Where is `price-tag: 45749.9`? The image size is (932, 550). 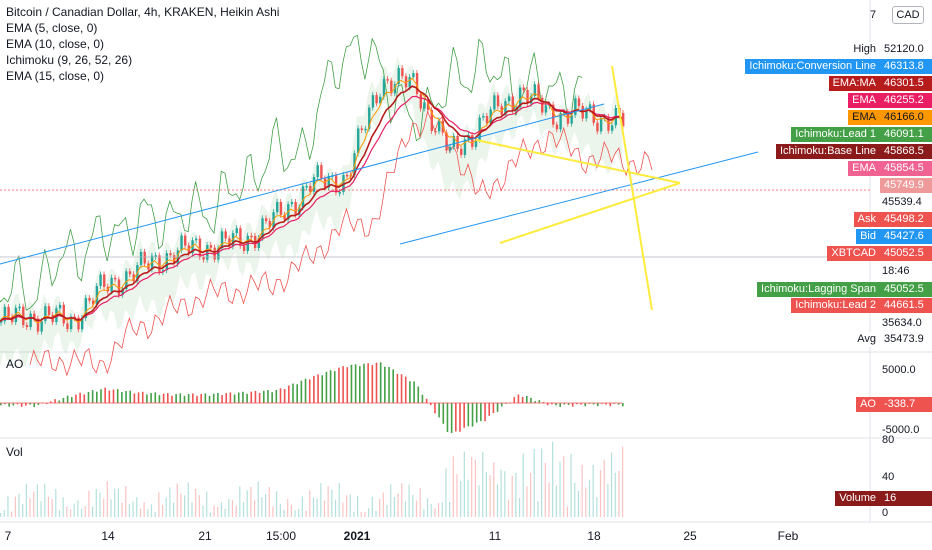
price-tag: 45749.9 is located at coordinates (902, 185).